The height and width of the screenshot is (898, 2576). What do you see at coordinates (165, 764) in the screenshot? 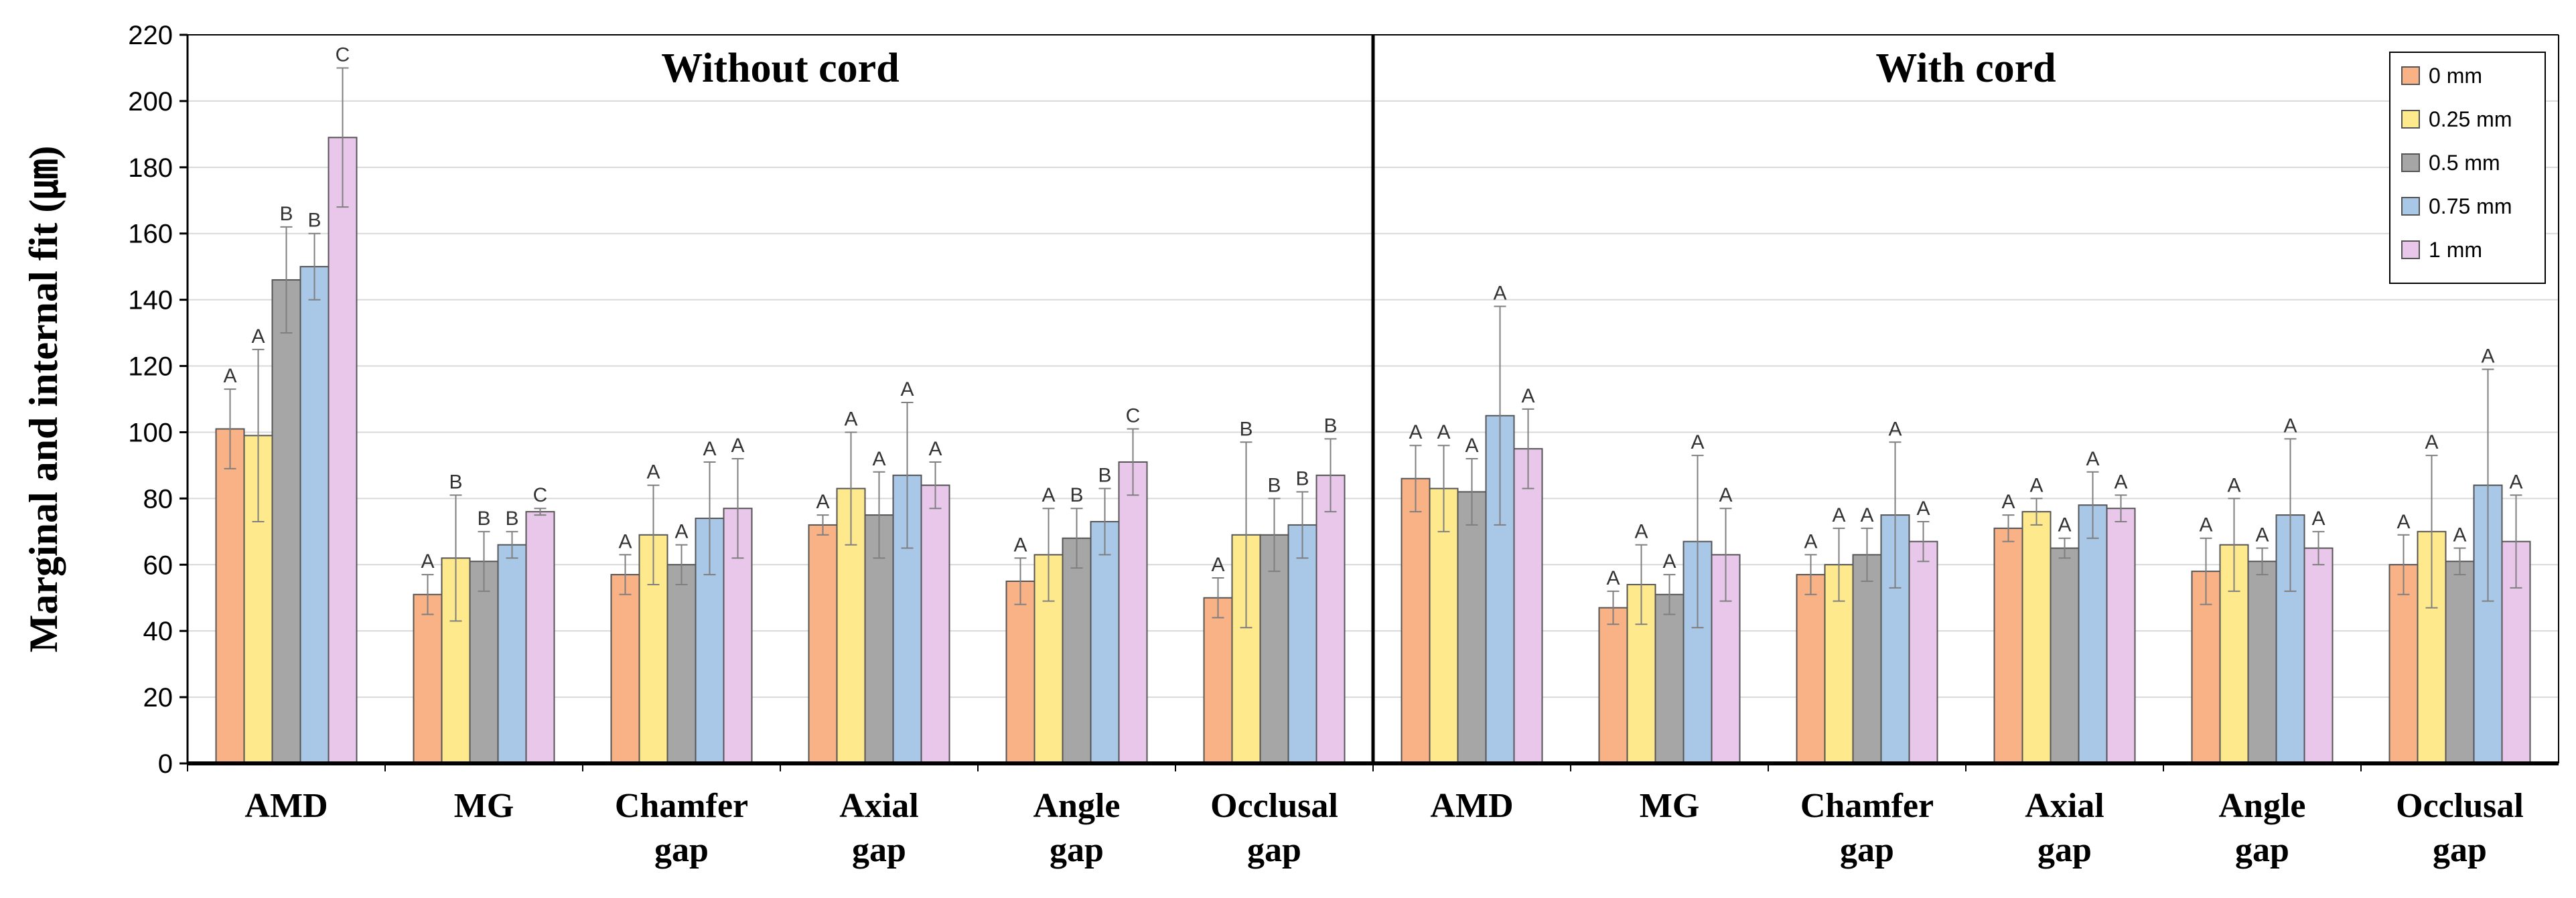
I see `y-tick-label: 0` at bounding box center [165, 764].